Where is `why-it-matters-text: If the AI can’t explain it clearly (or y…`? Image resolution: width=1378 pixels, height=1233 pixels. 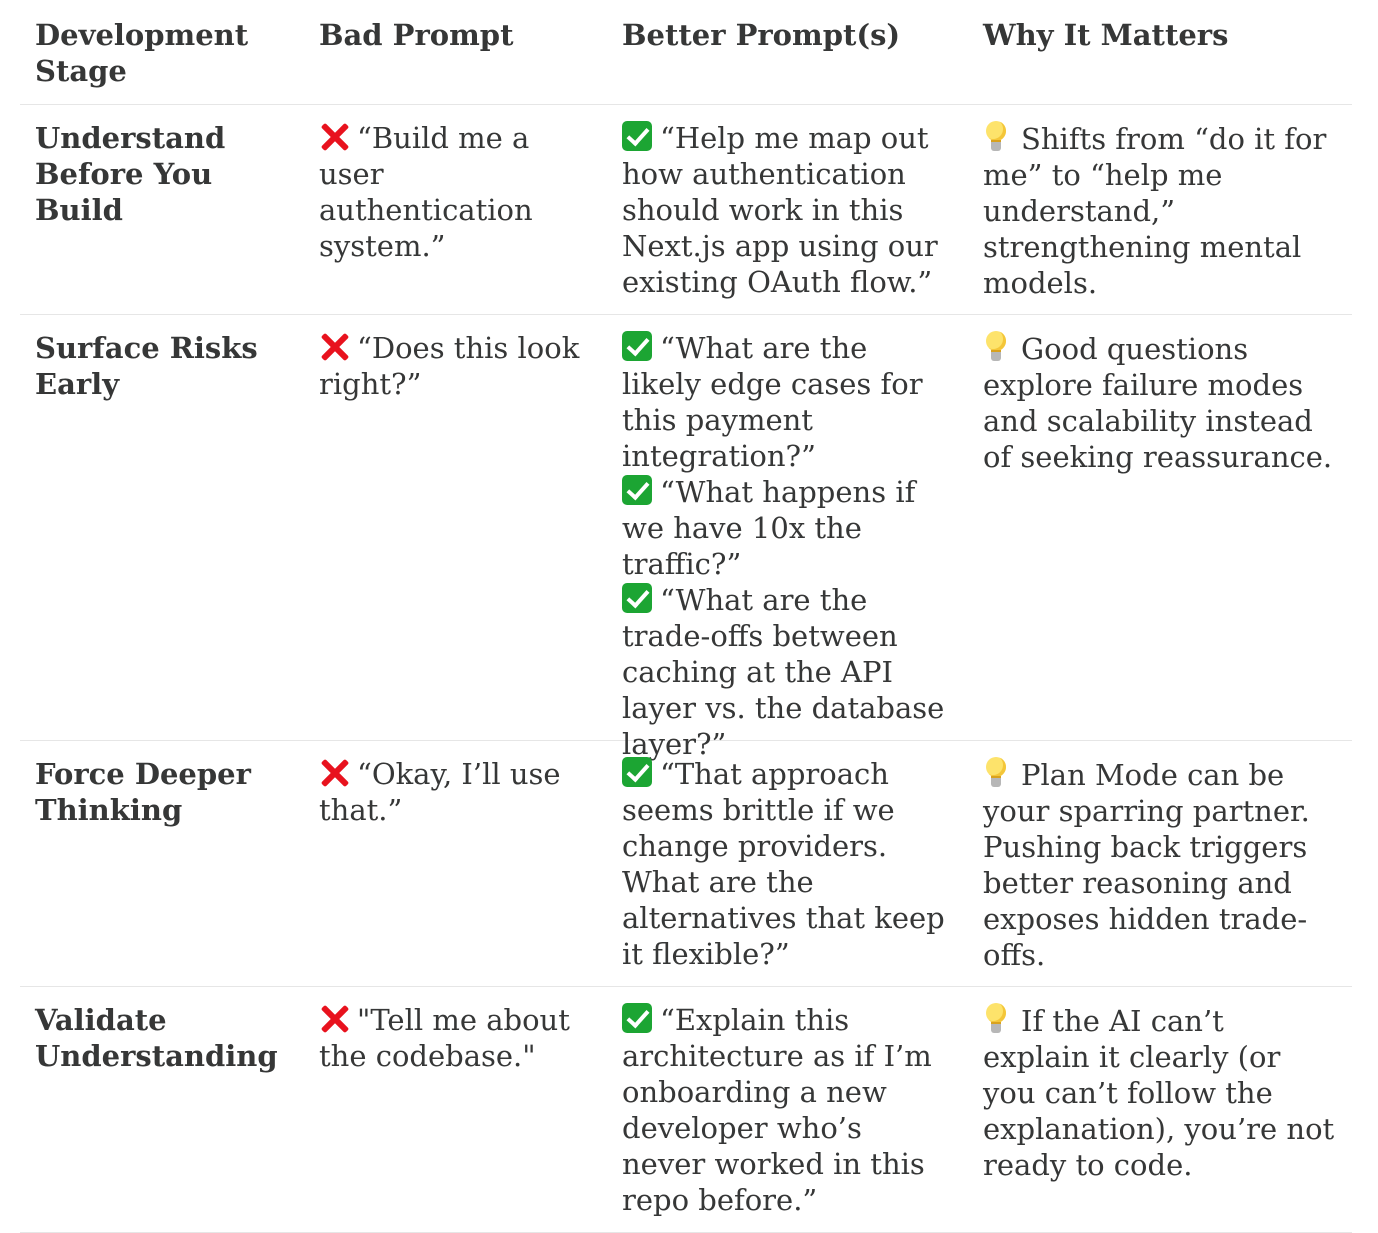 why-it-matters-text: If the AI can’t explain it clearly (or y… is located at coordinates (1159, 1093).